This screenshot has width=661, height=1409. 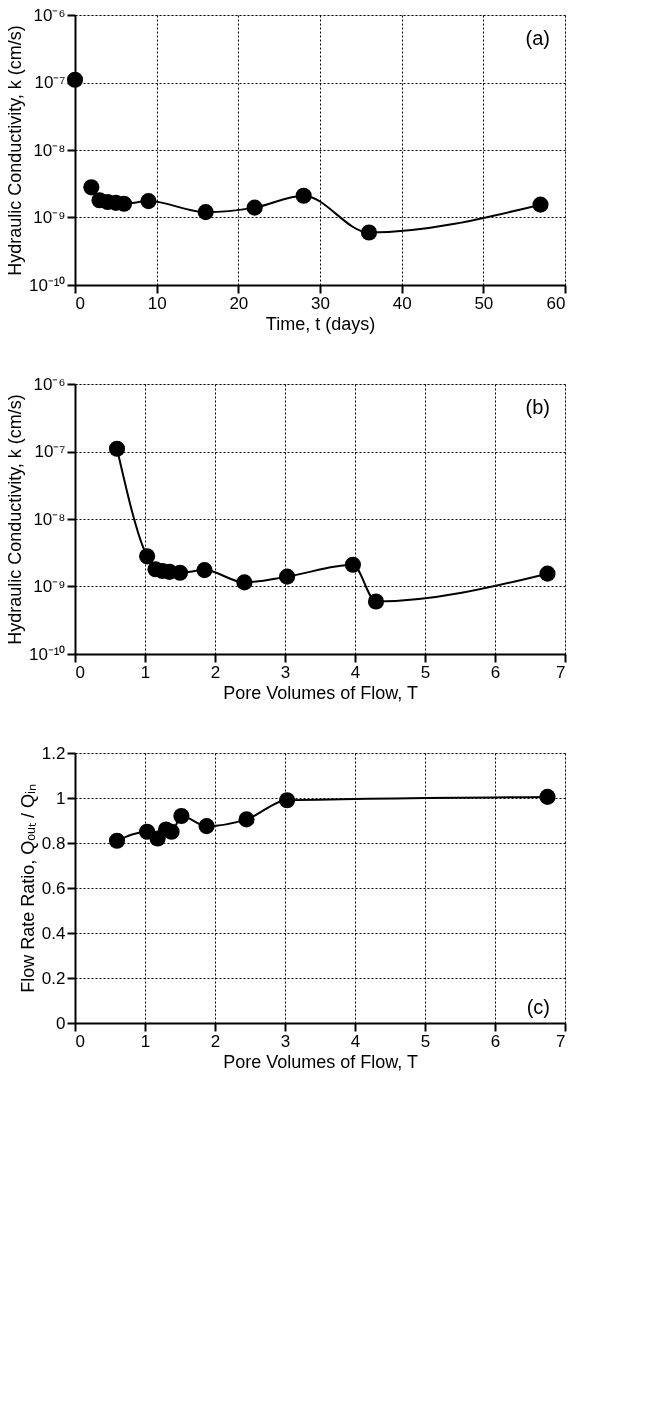 I want to click on x-tick-label: 60, so click(x=556, y=303).